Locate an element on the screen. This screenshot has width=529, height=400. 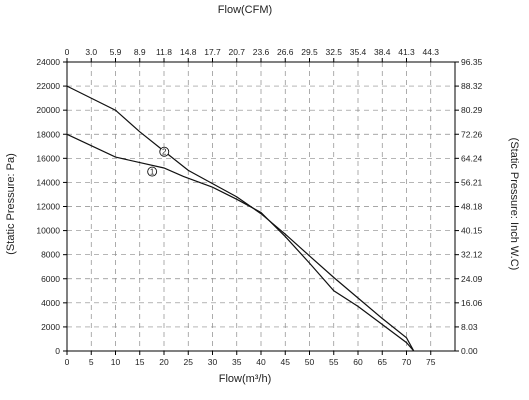
y-right-tick-label: 0.00 is located at coordinates (469, 351).